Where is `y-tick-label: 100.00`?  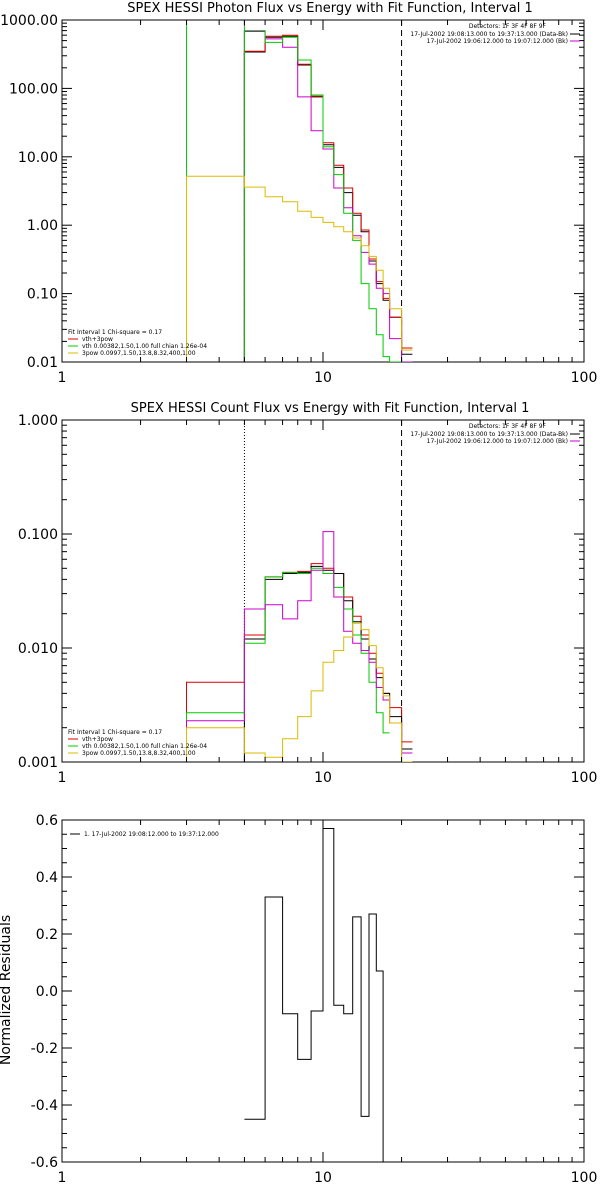
y-tick-label: 100.00 is located at coordinates (33, 89).